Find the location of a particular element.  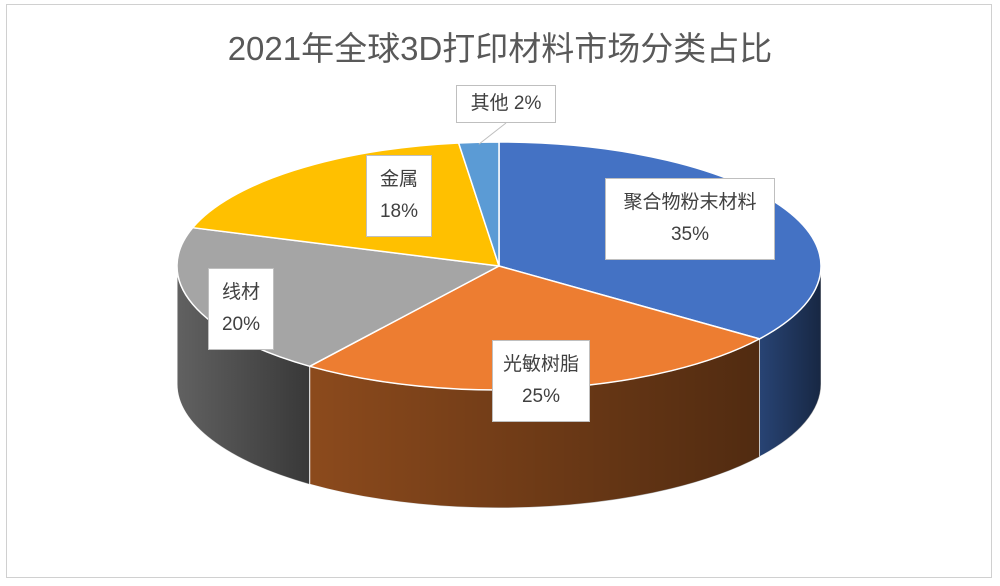

slice-label-filament: 线材 20% is located at coordinates (241, 309).